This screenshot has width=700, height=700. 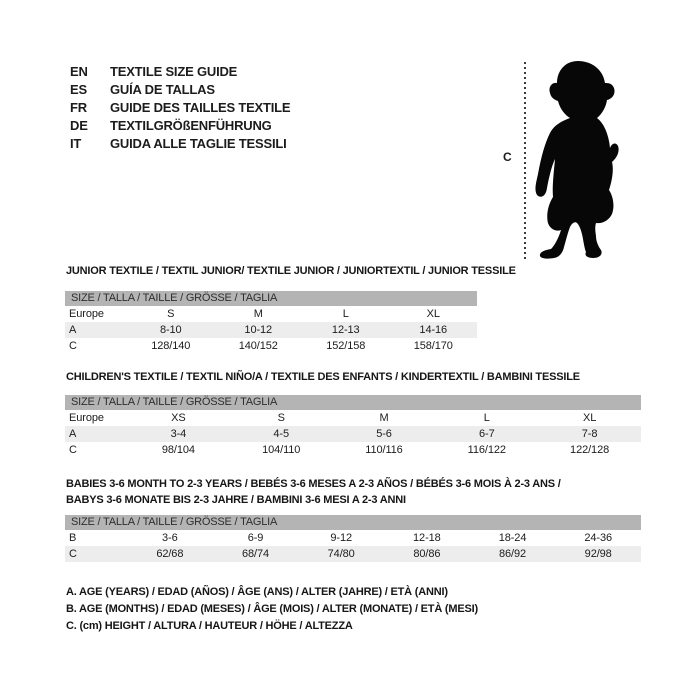 What do you see at coordinates (178, 418) in the screenshot?
I see `size-cell: XS` at bounding box center [178, 418].